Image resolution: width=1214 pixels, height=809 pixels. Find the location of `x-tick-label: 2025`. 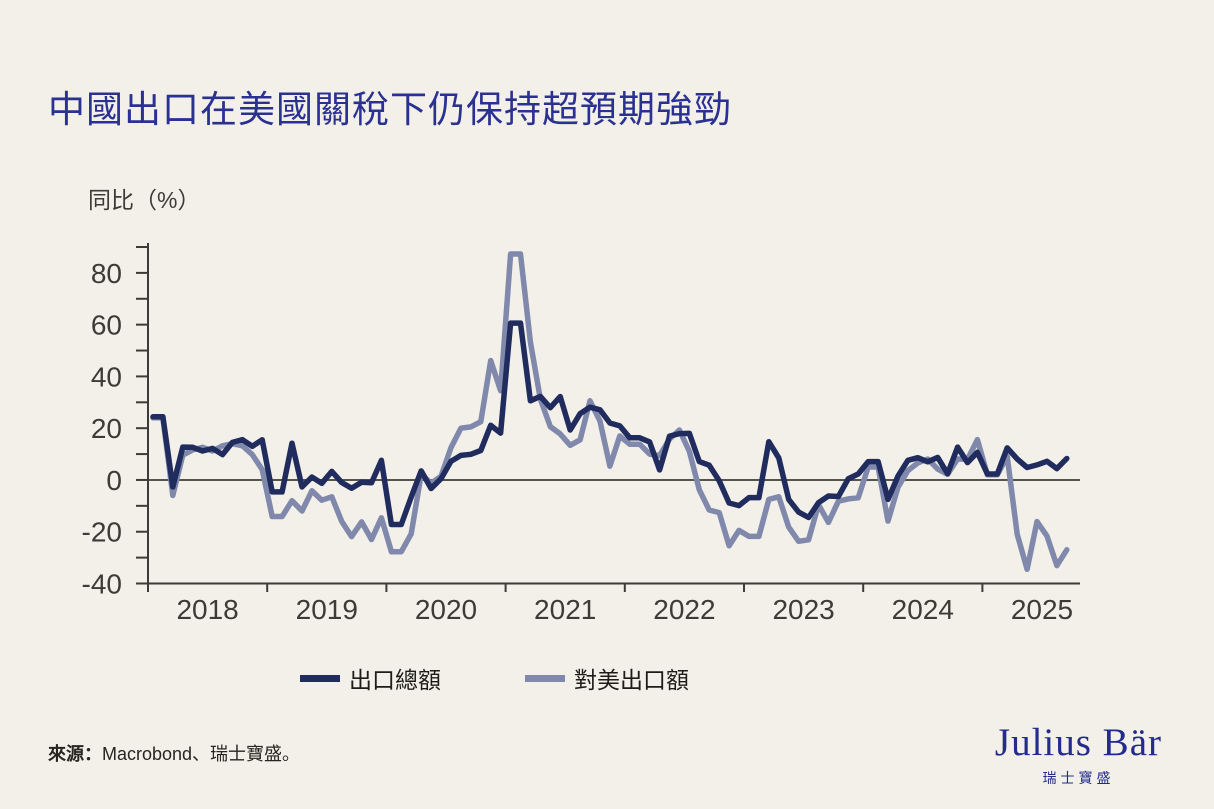

x-tick-label: 2025 is located at coordinates (1042, 609).